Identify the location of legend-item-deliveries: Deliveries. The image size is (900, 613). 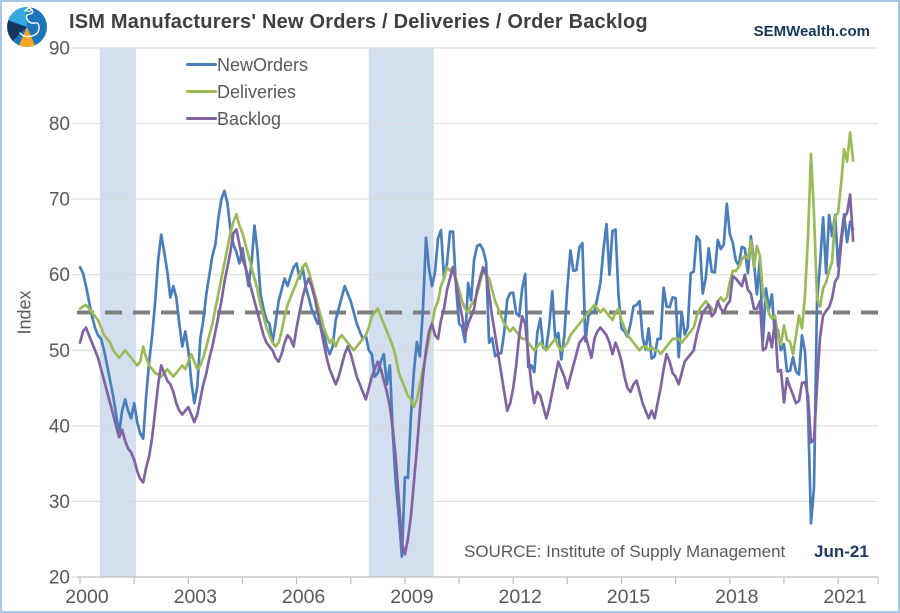
(247, 91).